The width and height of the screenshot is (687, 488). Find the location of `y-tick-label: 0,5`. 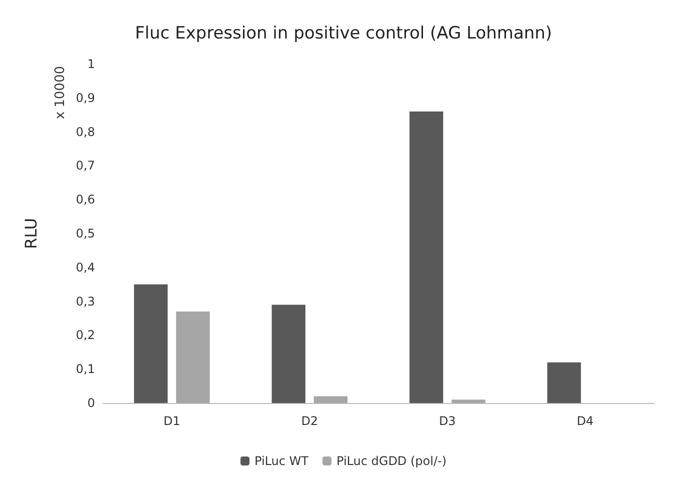

y-tick-label: 0,5 is located at coordinates (85, 233).